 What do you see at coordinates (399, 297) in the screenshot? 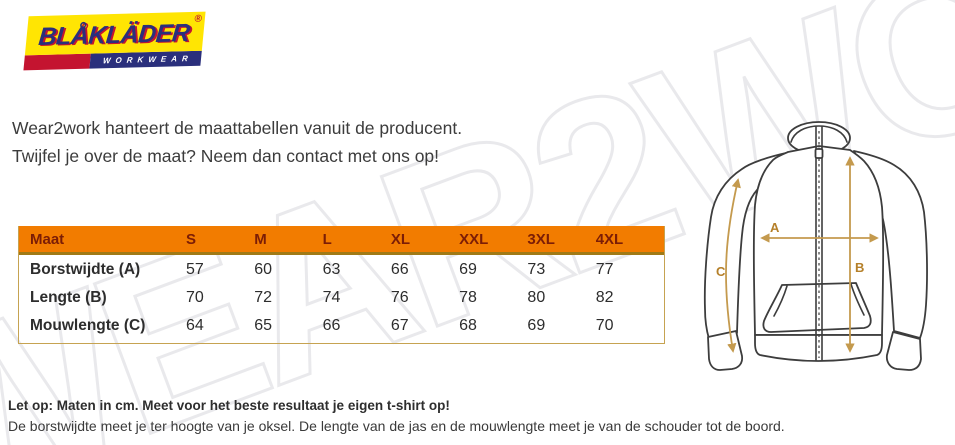
I see `size-cell: 76` at bounding box center [399, 297].